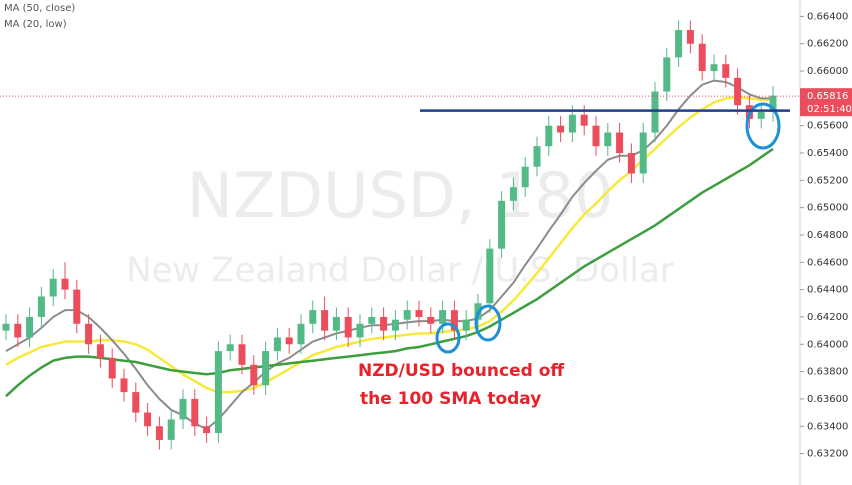  Describe the element at coordinates (827, 399) in the screenshot. I see `y-tick-label: 0.63600` at that location.